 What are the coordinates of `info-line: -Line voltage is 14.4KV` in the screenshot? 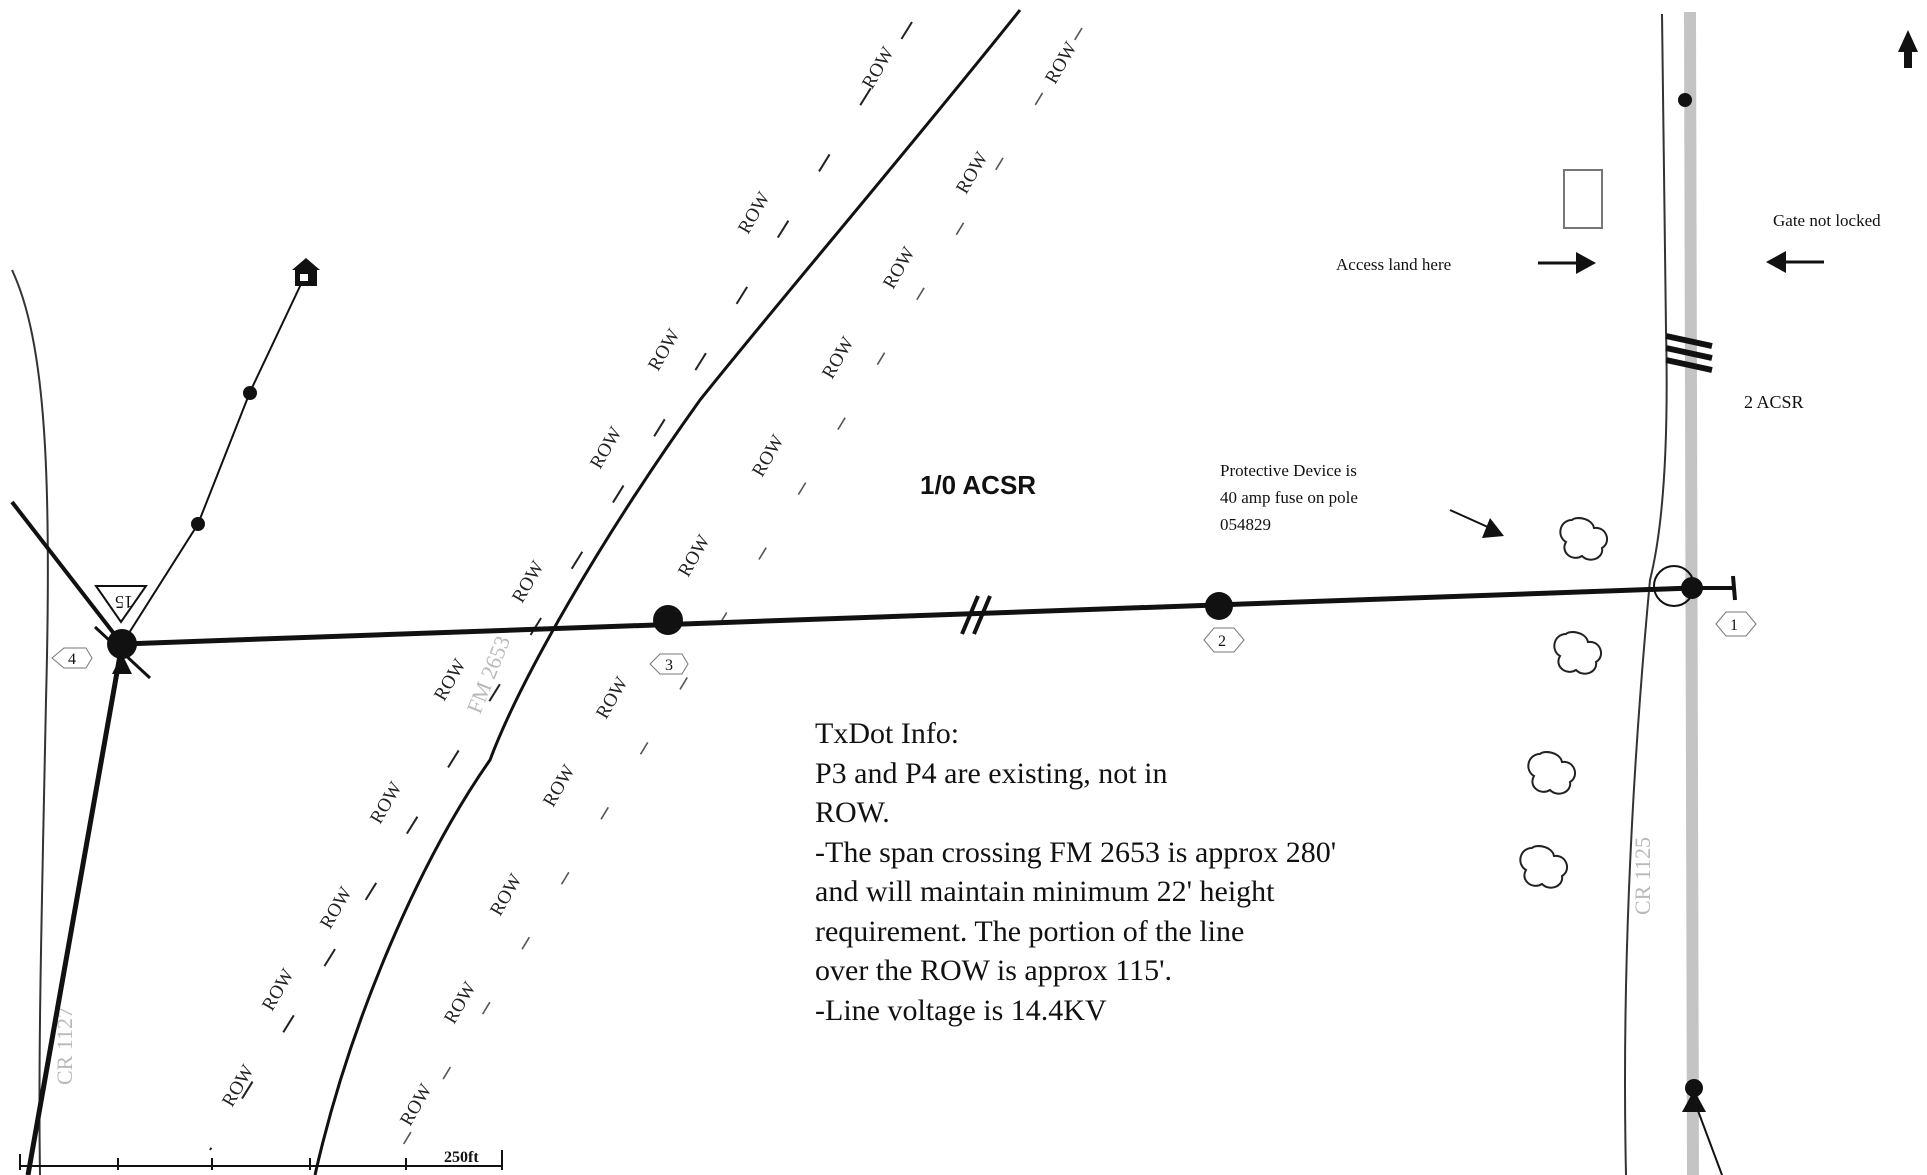 It's located at (961, 1010).